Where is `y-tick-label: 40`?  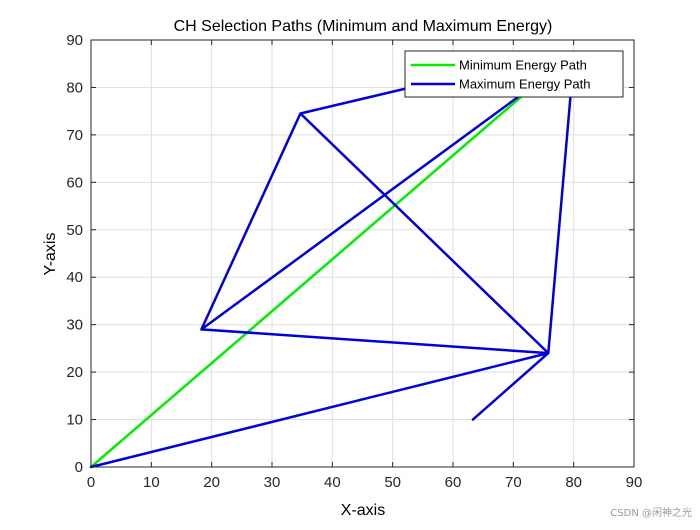 y-tick-label: 40 is located at coordinates (74, 277).